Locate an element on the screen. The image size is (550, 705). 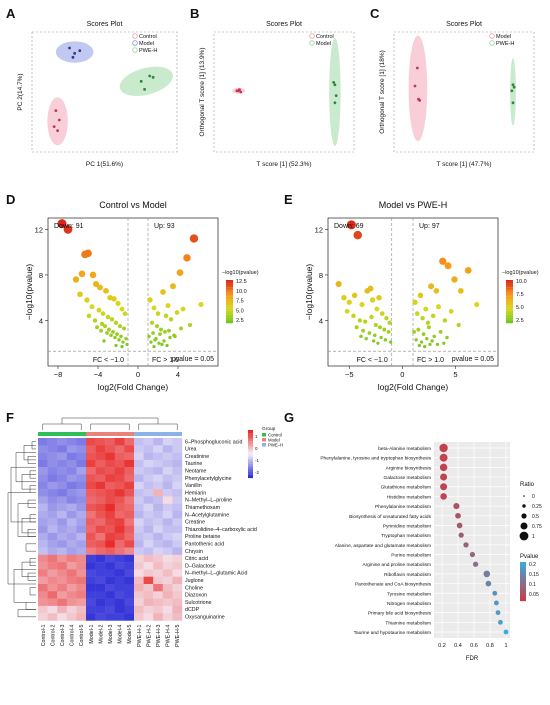
row-label: N–Methyl–L–proline is located at coordinates (208, 501).